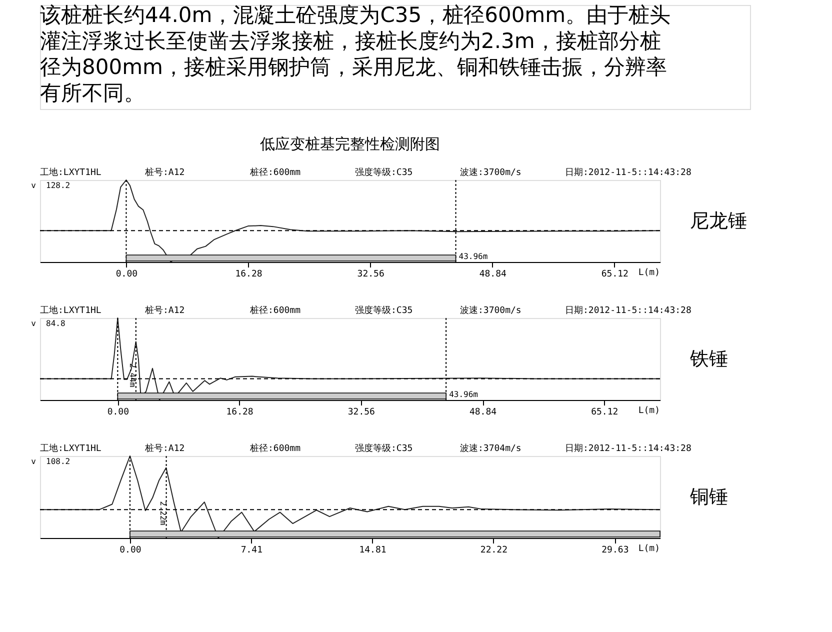 Image resolution: width=832 pixels, height=632 pixels. I want to click on text: 有所不同。, so click(92, 93).